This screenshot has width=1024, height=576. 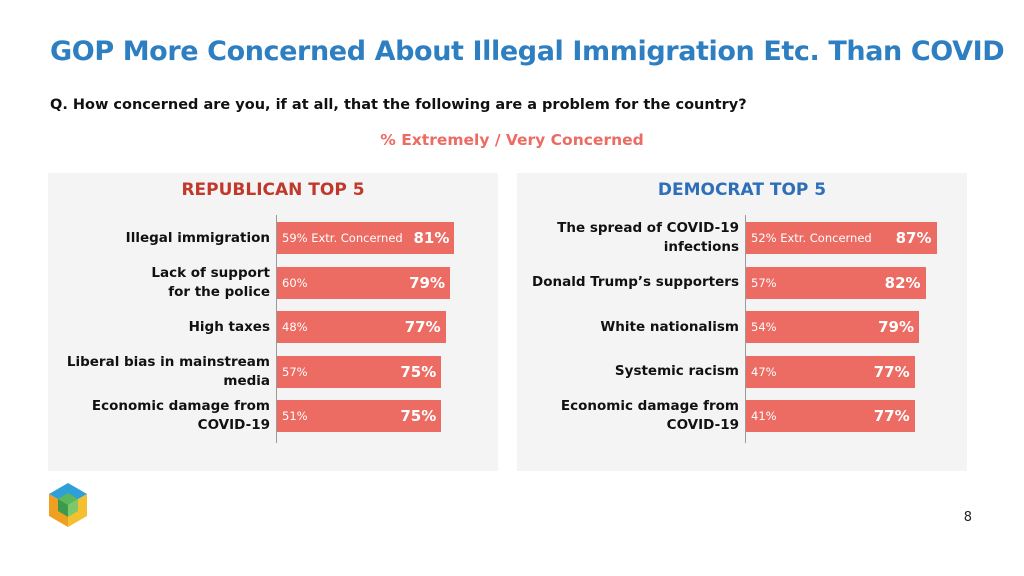 What do you see at coordinates (295, 327) in the screenshot?
I see `republican-extremely-concerned-label: 48%` at bounding box center [295, 327].